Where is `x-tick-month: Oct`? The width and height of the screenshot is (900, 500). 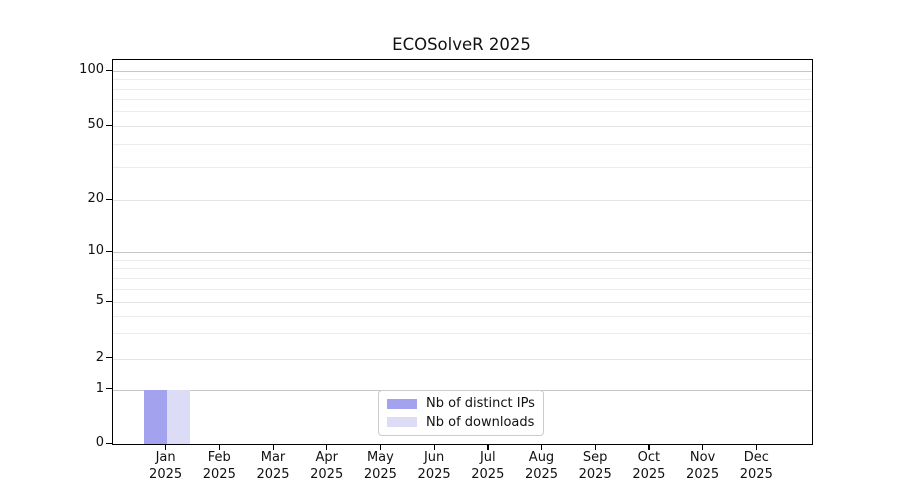 x-tick-month: Oct is located at coordinates (649, 457).